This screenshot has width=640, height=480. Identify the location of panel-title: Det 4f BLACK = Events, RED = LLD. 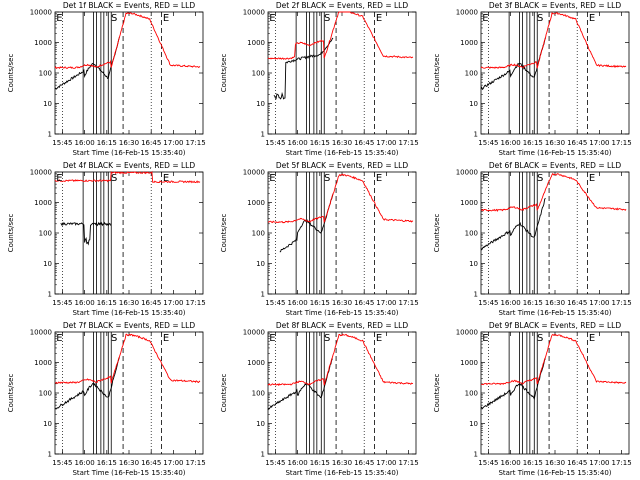
(129, 165).